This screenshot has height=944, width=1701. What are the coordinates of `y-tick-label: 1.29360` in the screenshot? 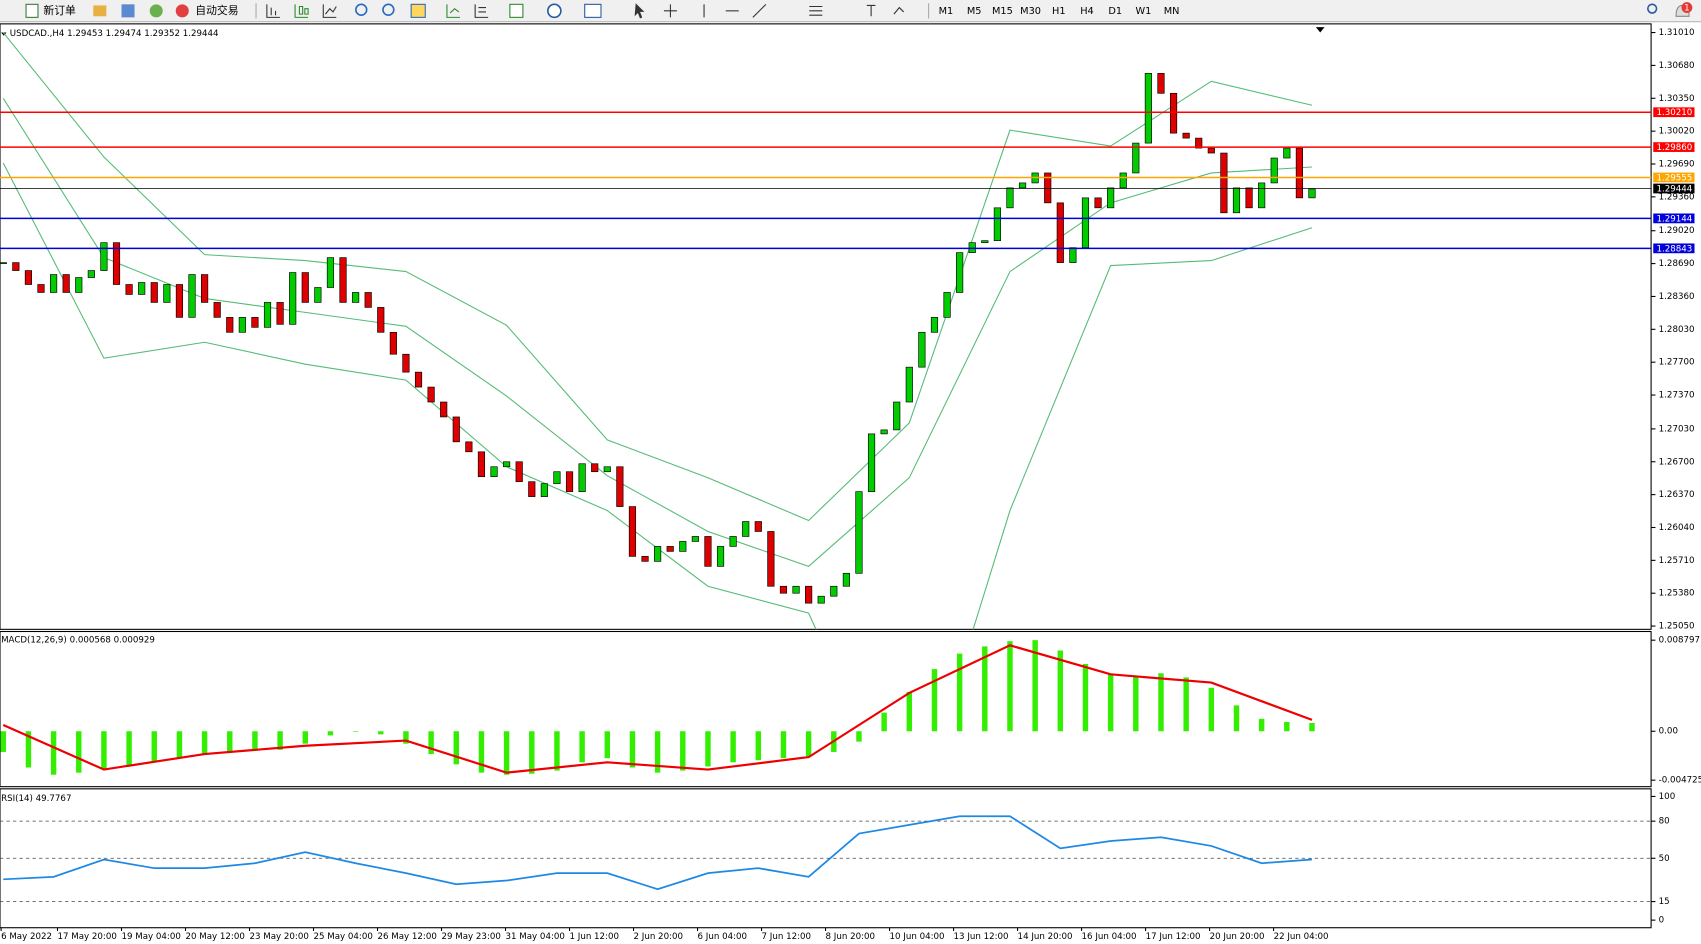 It's located at (1677, 197).